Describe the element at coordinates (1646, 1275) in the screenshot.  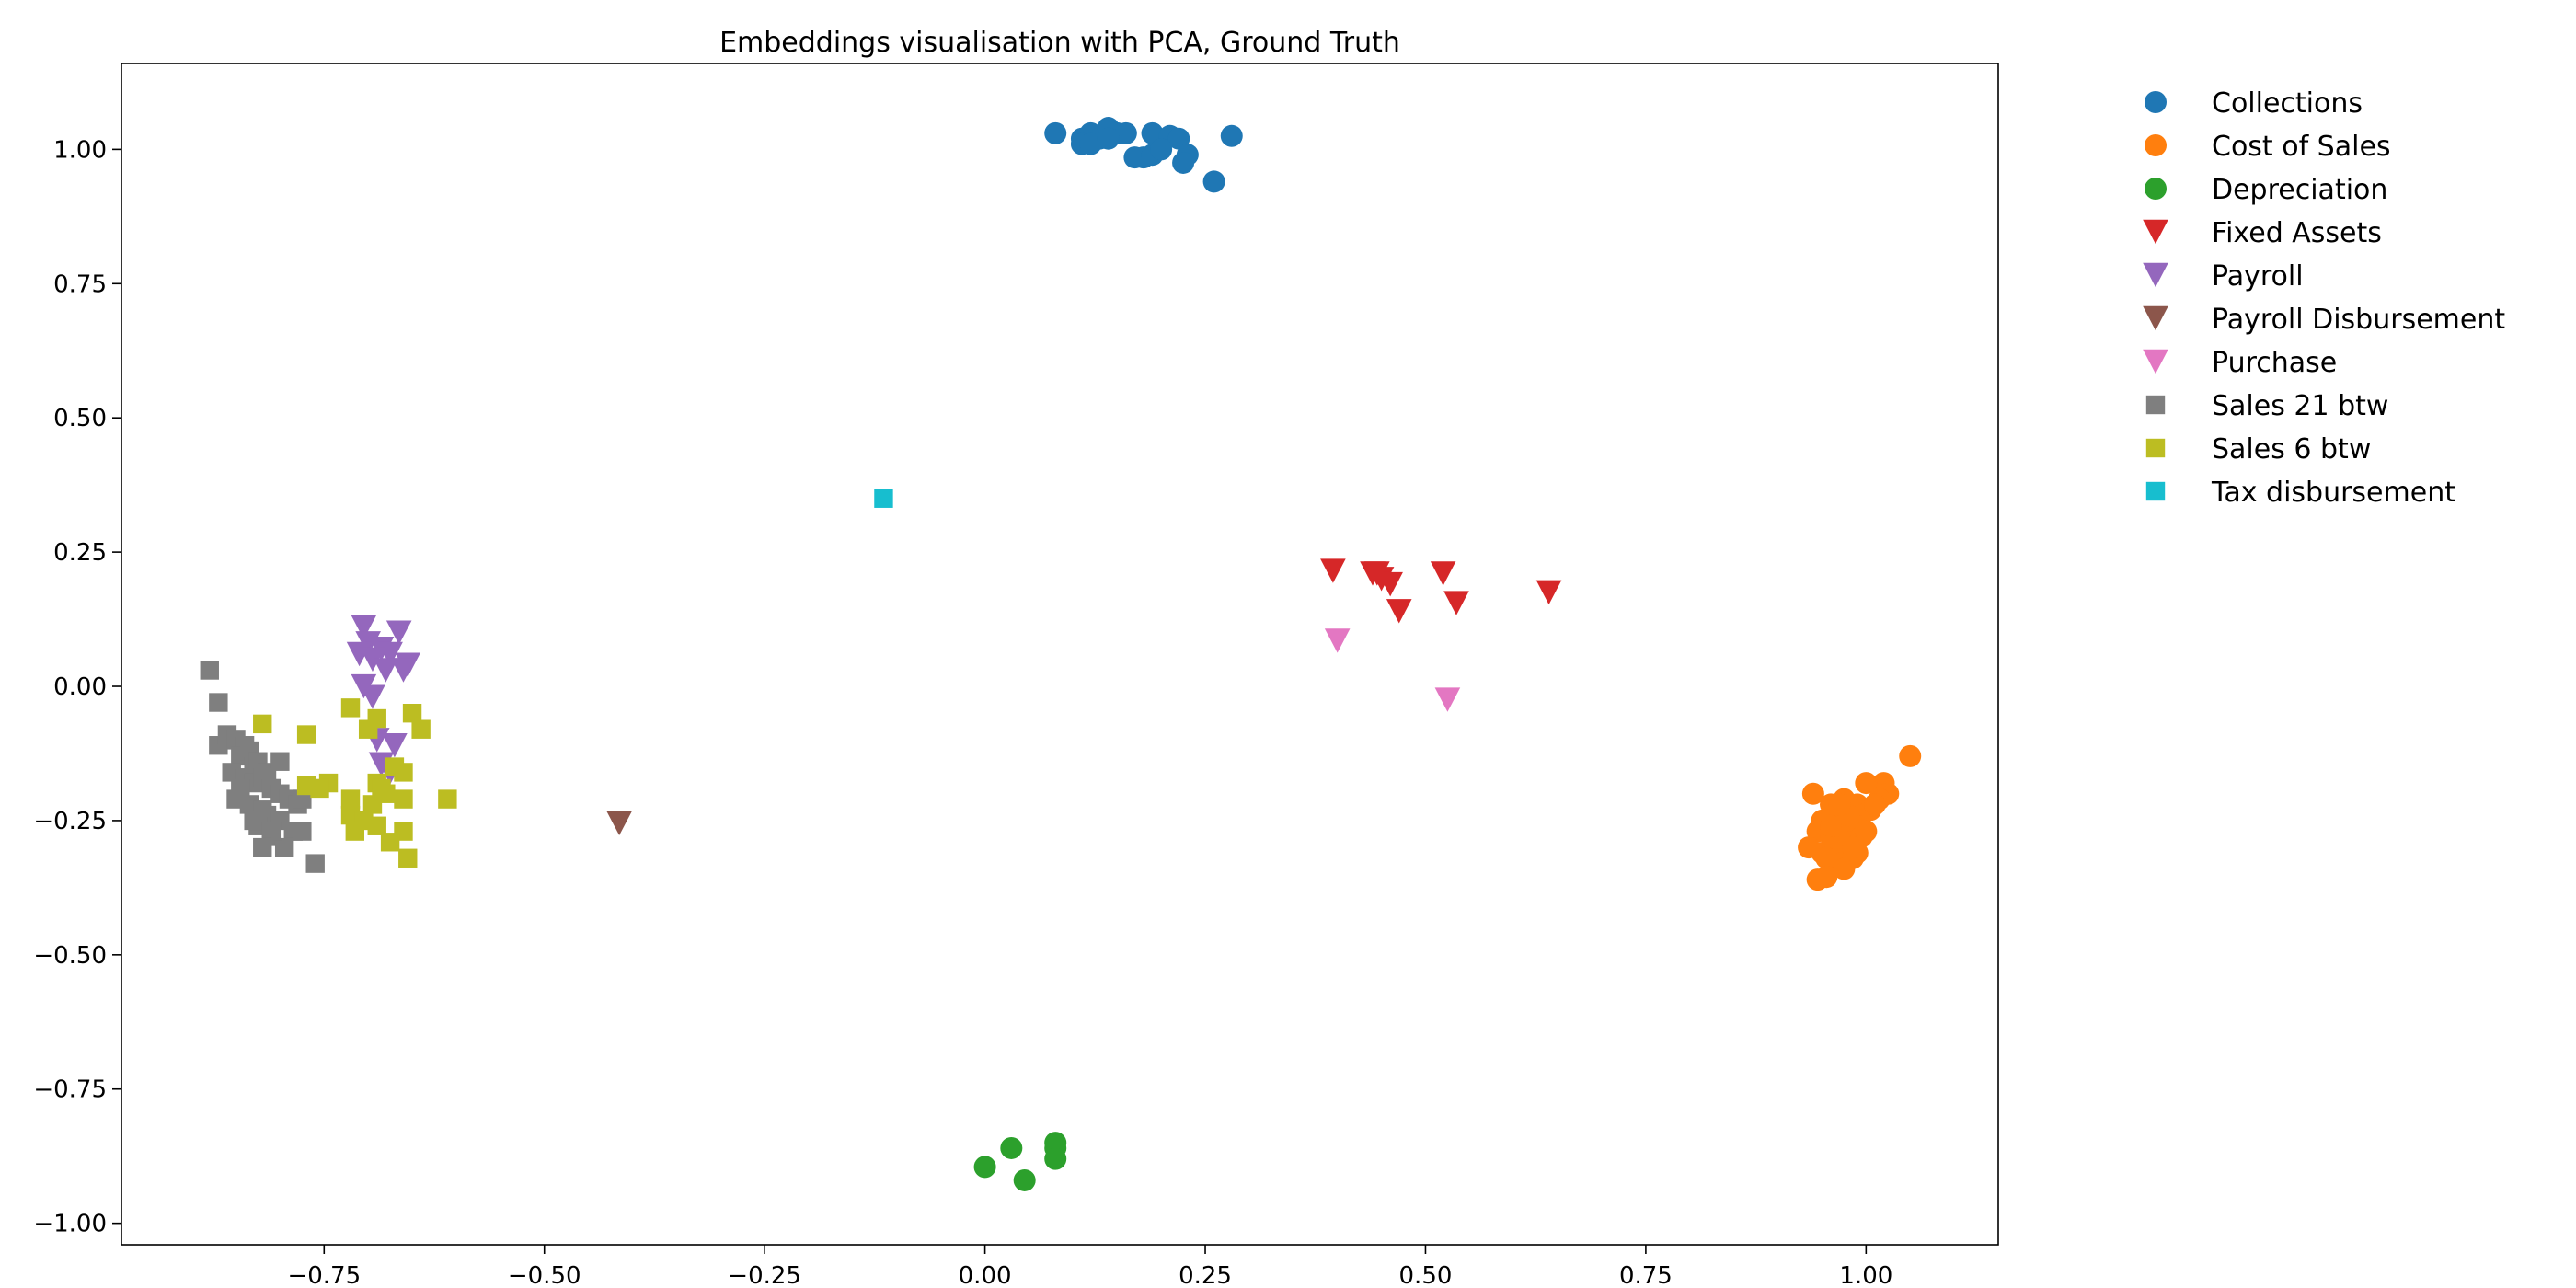
I see `x-tick-label: 0.75` at that location.